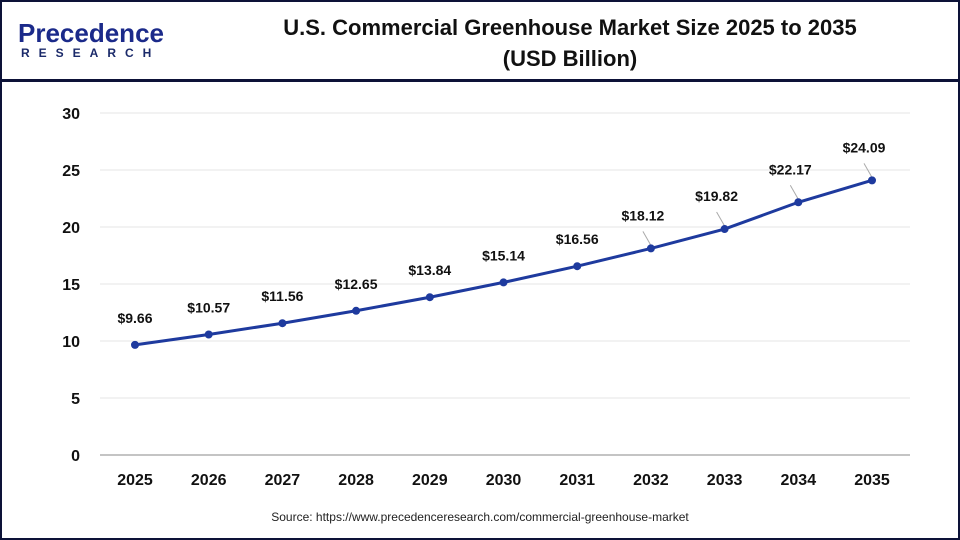  What do you see at coordinates (799, 480) in the screenshot?
I see `x-tick-label: 2034` at bounding box center [799, 480].